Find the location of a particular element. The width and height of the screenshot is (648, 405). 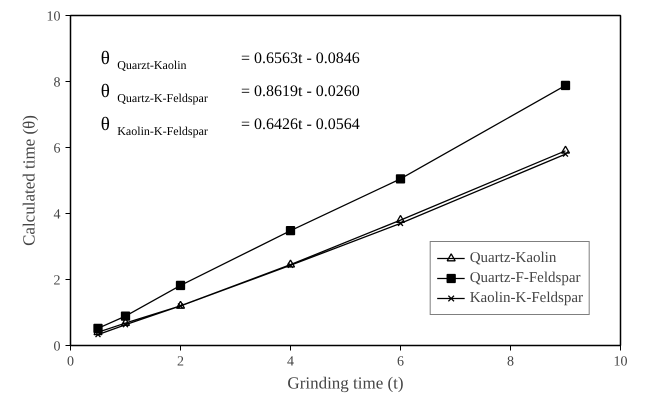

x-tick-label: 6 is located at coordinates (400, 362).